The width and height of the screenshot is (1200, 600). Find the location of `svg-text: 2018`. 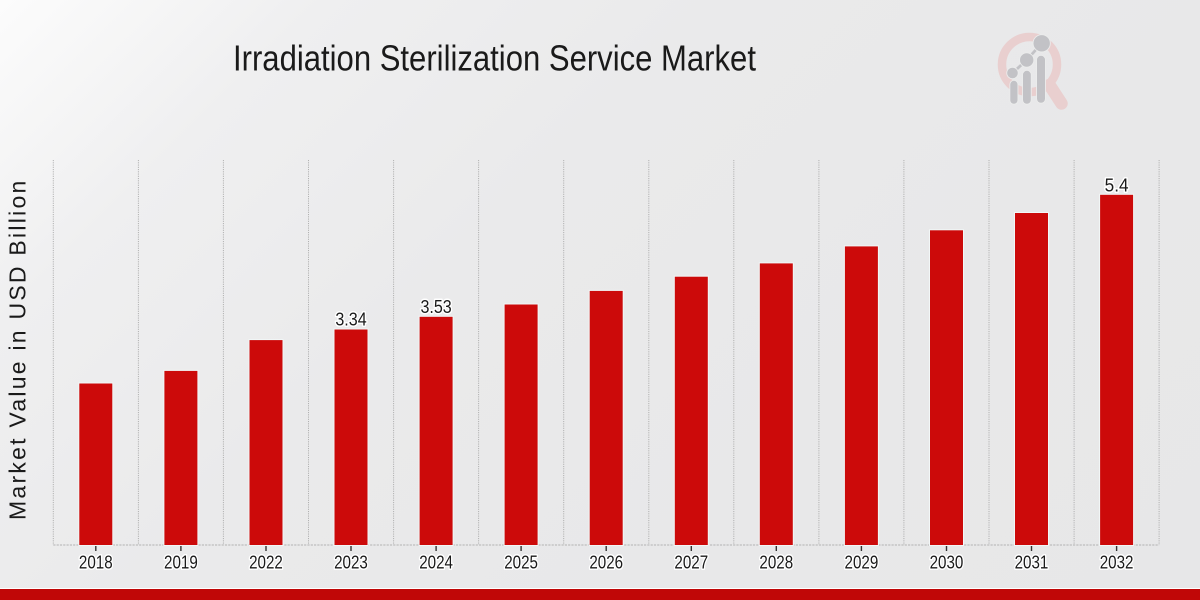

svg-text: 2018 is located at coordinates (96, 562).